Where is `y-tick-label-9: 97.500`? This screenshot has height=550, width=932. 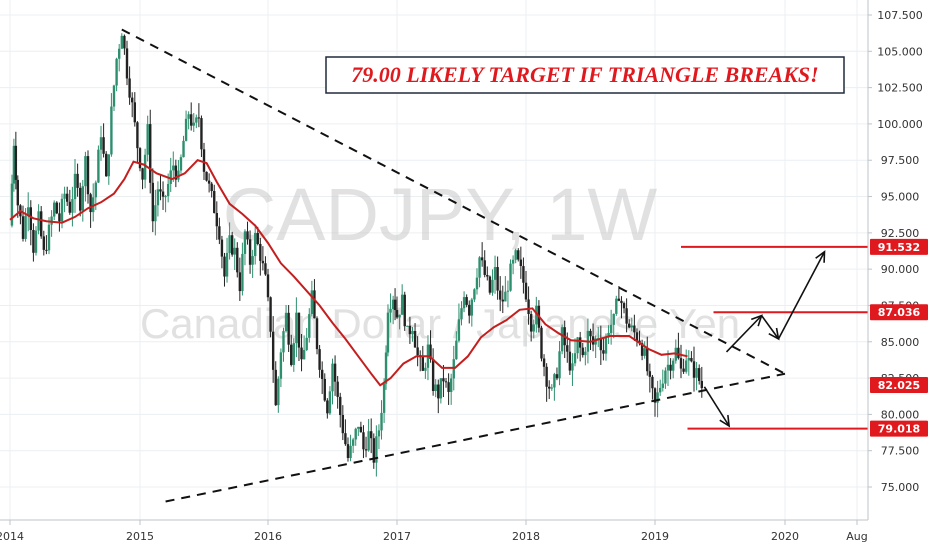
y-tick-label-9: 97.500 is located at coordinates (900, 160).